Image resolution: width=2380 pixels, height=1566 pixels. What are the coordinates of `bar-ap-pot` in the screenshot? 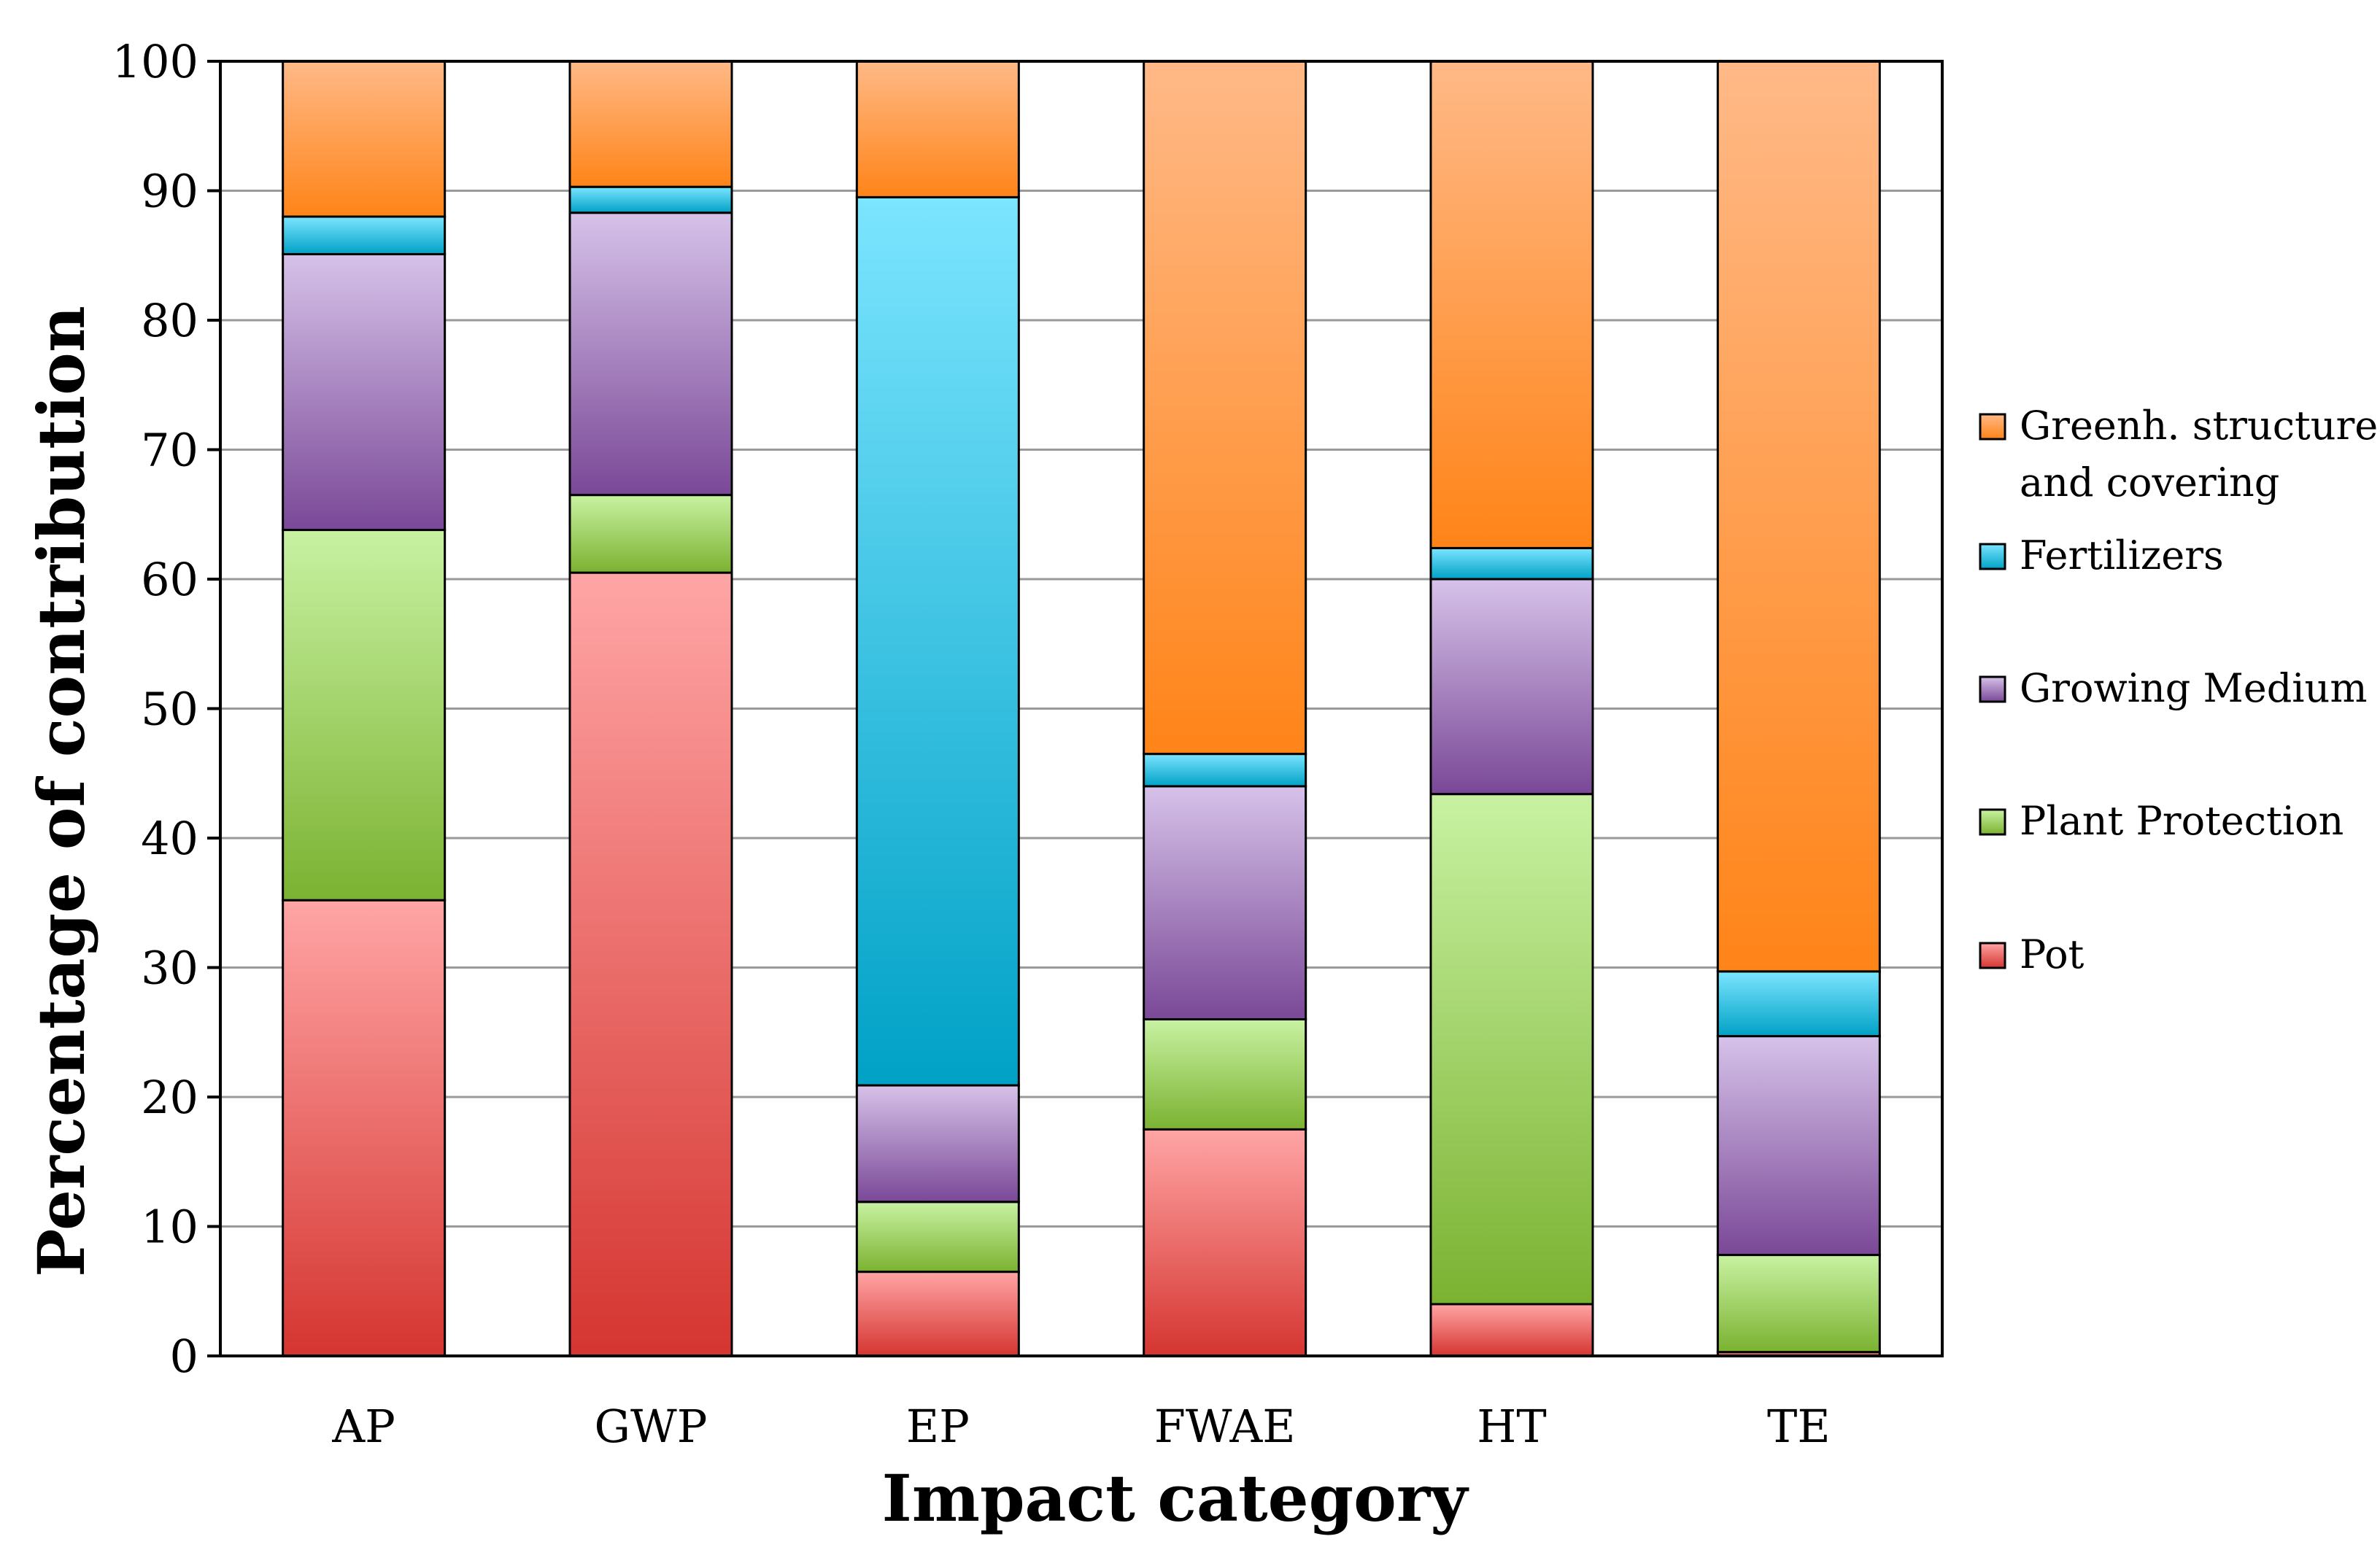 It's located at (364, 1128).